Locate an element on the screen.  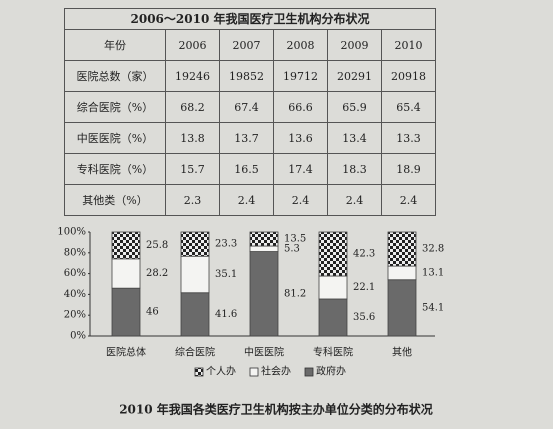
table-cell: 2007 is located at coordinates (246, 45).